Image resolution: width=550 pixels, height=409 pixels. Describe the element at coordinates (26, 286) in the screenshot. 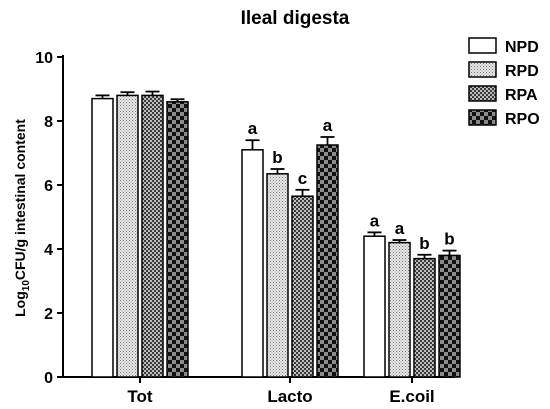

I see `y-axis-label-subscript: 10` at that location.